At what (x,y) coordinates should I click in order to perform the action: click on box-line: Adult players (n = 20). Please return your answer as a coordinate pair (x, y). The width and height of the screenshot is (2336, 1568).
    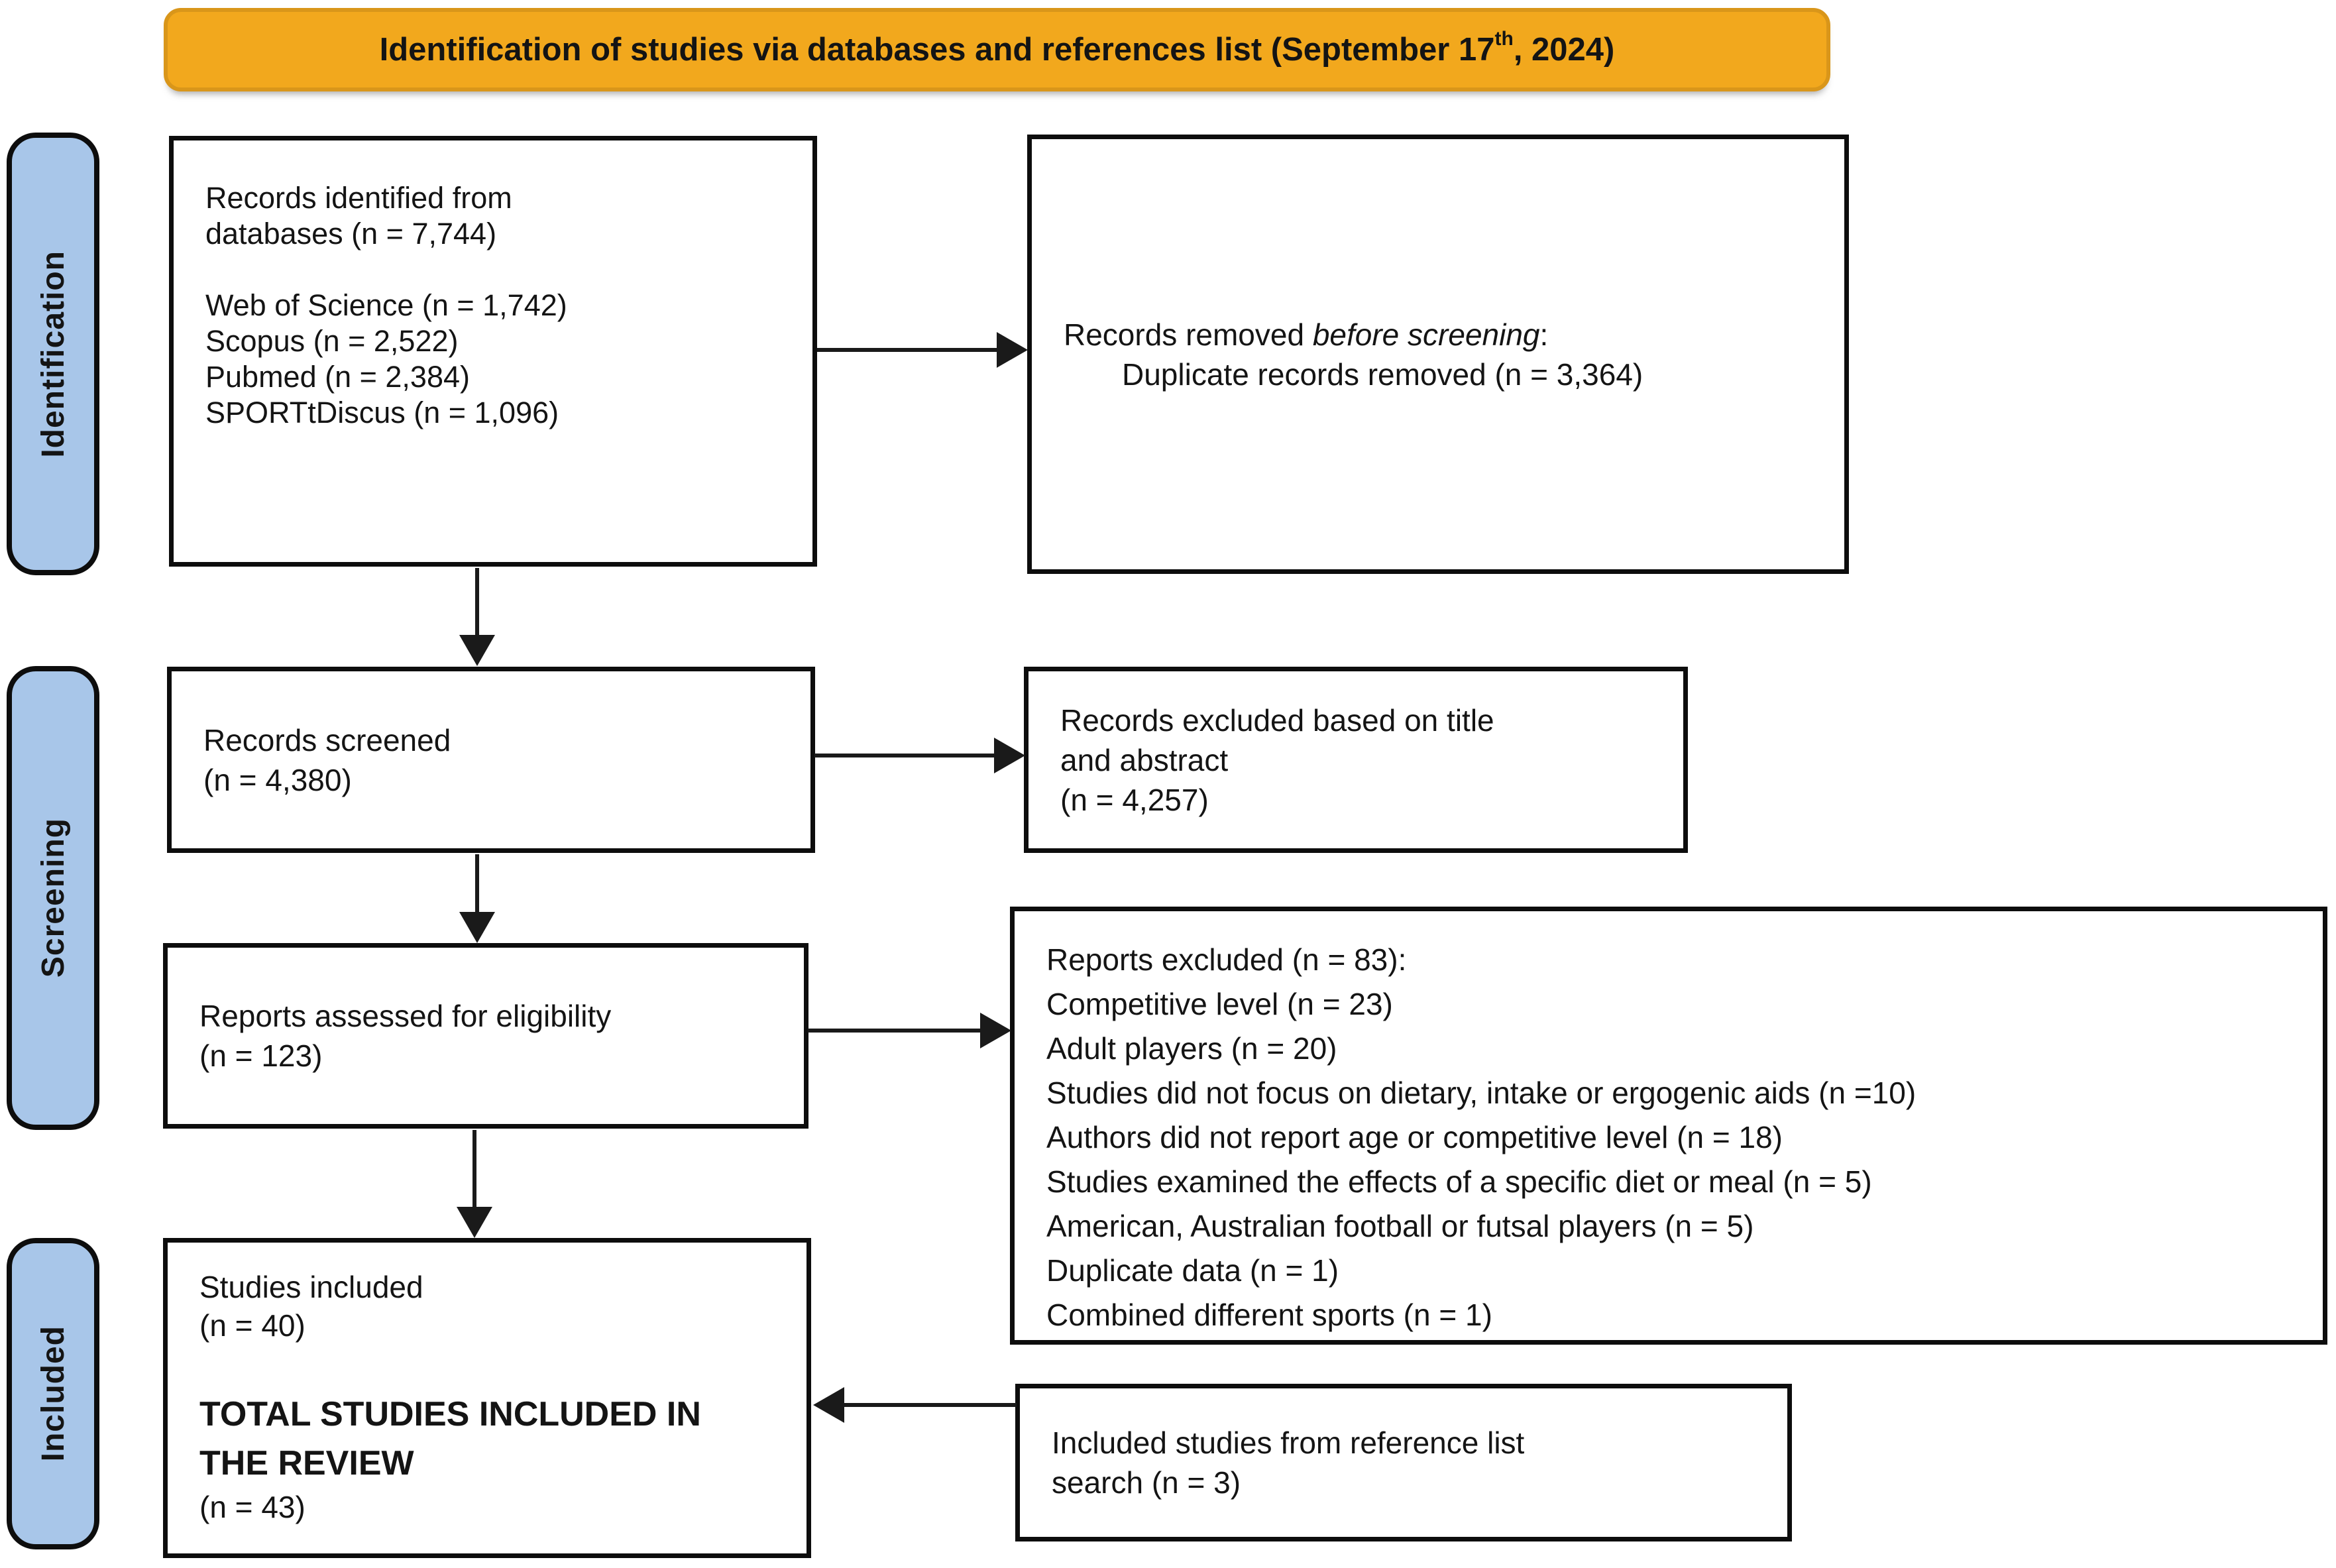
    Looking at the image, I should click on (1191, 1048).